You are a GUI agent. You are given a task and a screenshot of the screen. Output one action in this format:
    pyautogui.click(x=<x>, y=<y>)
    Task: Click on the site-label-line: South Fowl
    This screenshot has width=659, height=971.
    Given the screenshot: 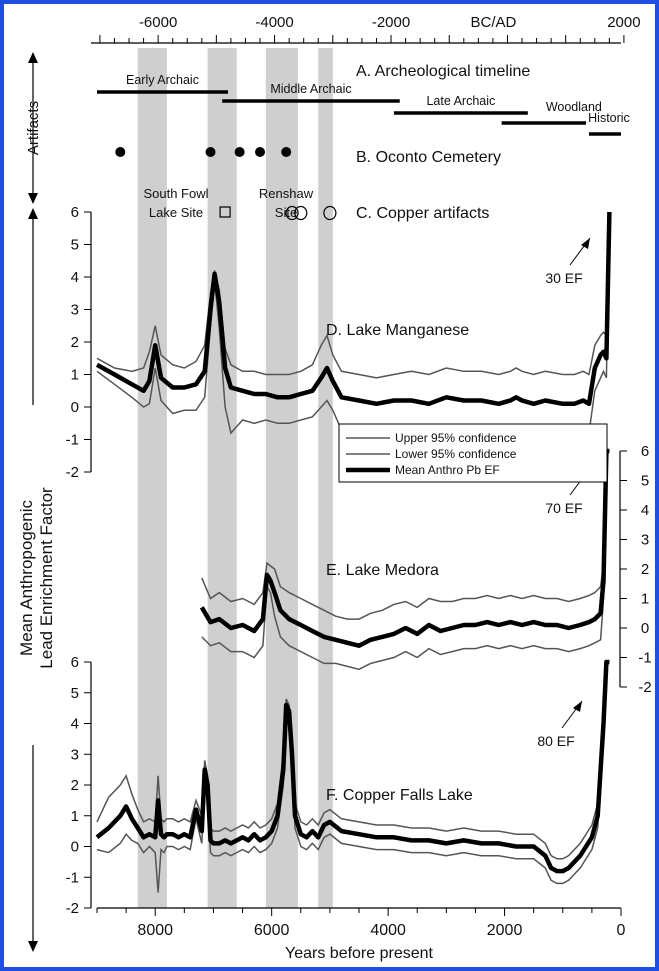 What is the action you would take?
    pyautogui.click(x=175, y=193)
    